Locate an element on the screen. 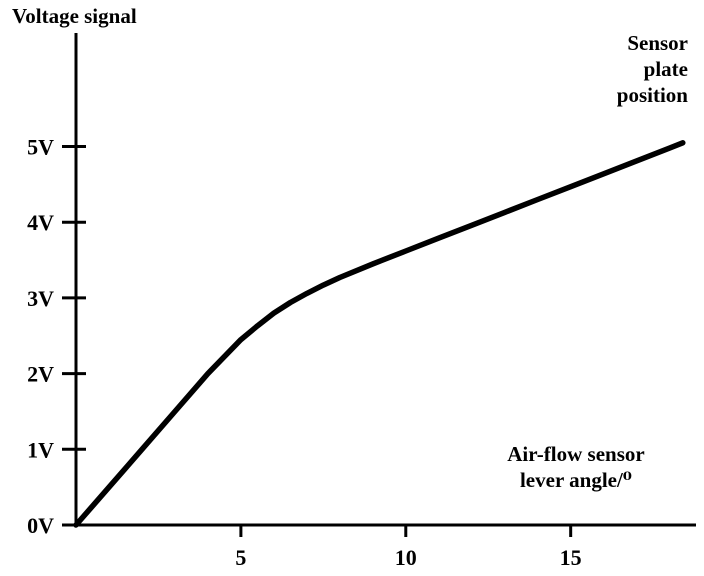  y-tick-label: 3V is located at coordinates (40, 298).